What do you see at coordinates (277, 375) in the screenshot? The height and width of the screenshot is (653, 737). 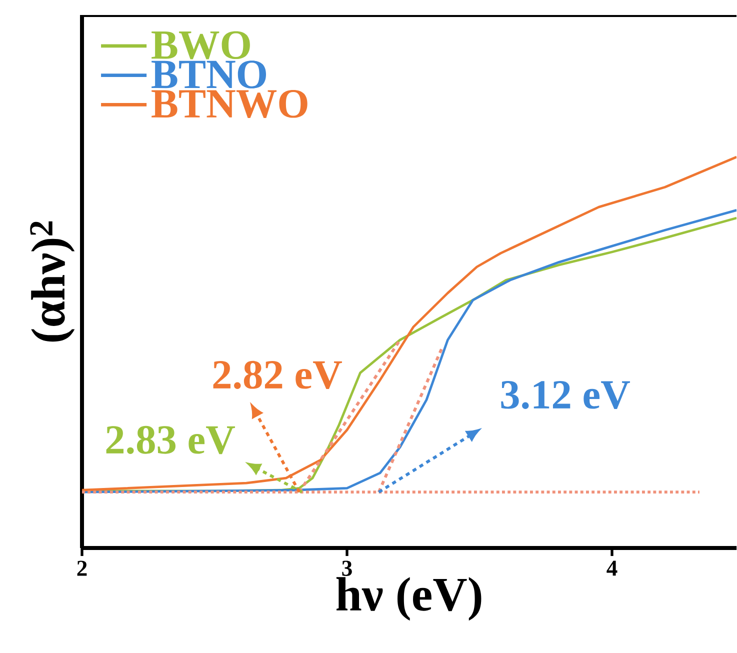 I see `annotation: 2.82 eV` at bounding box center [277, 375].